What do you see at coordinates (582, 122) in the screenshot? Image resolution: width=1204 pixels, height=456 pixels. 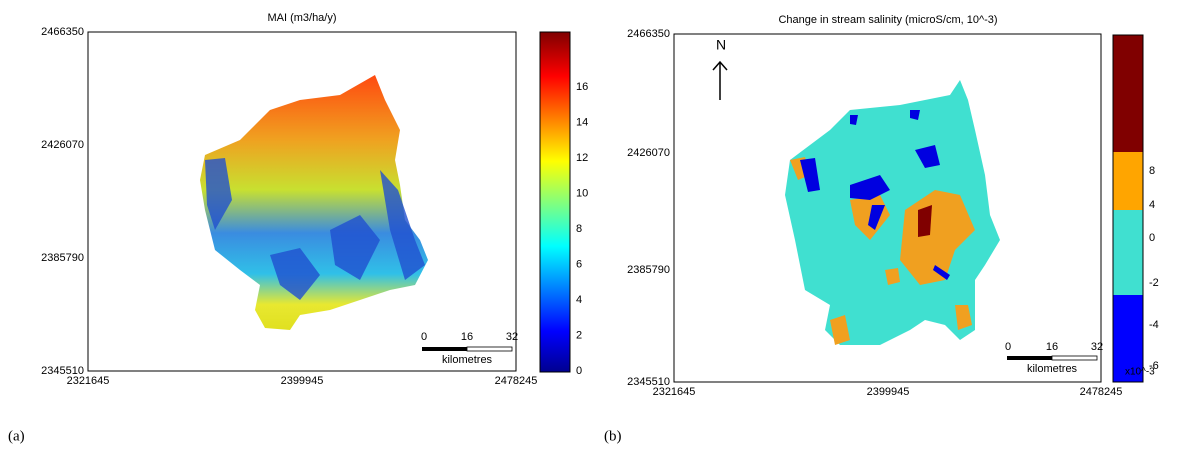 I see `colorbar-tick-label: 14` at bounding box center [582, 122].